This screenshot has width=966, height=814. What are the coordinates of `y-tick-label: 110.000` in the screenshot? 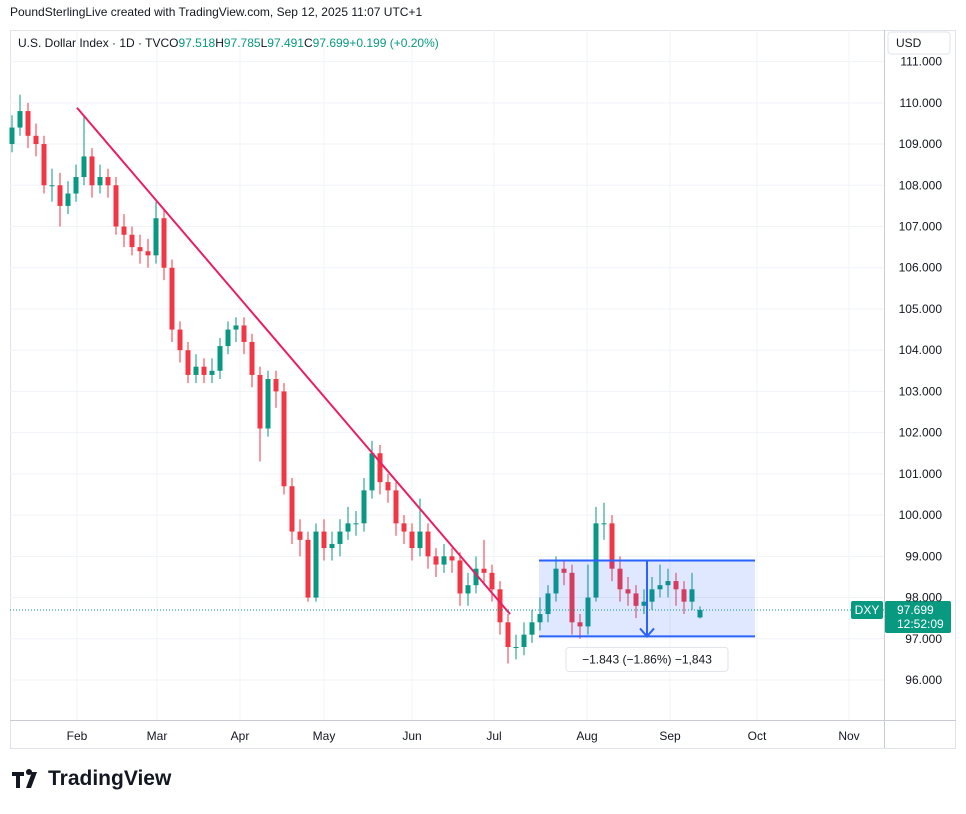 It's located at (921, 103).